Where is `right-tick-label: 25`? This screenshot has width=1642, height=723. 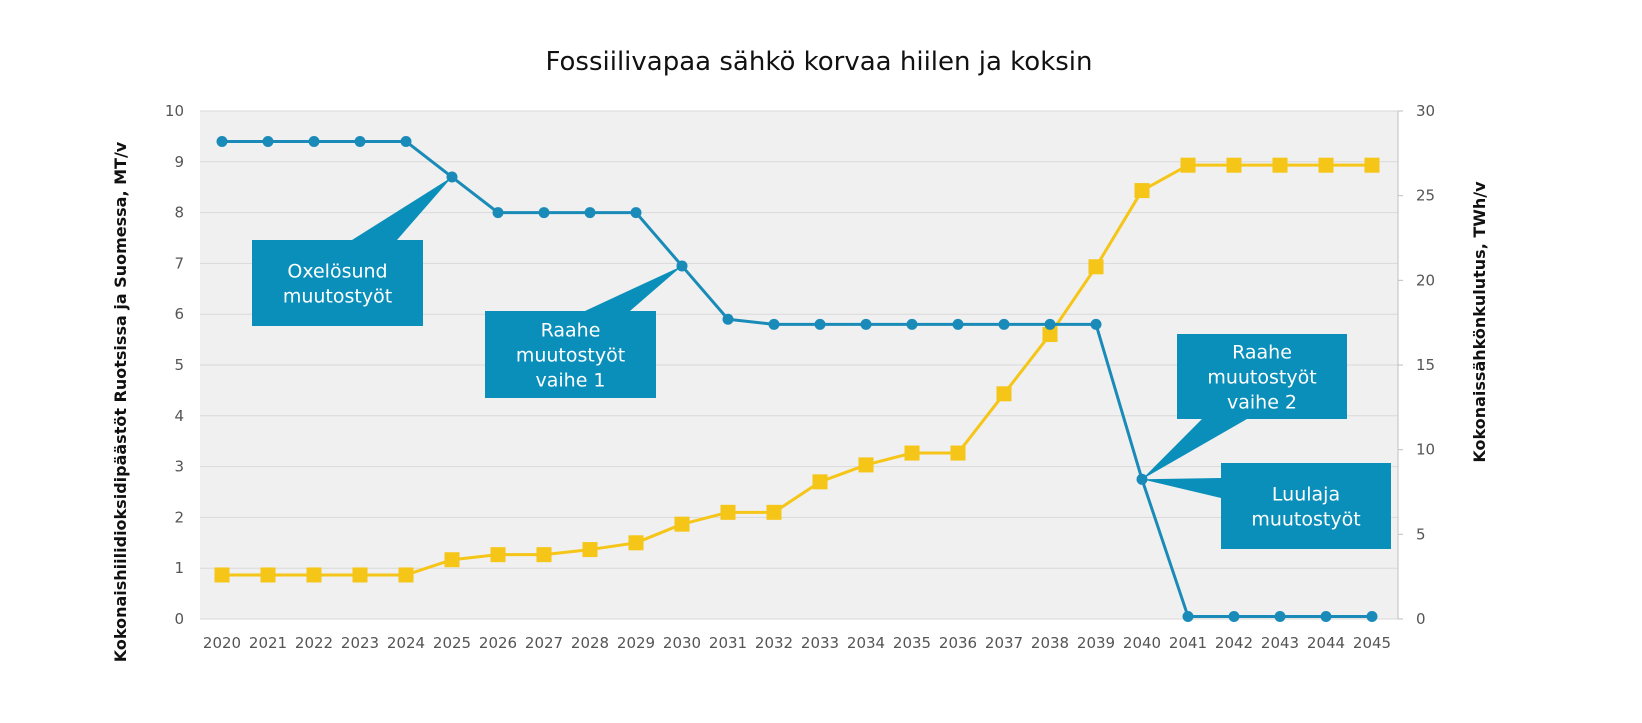
right-tick-label: 25 is located at coordinates (1425, 196).